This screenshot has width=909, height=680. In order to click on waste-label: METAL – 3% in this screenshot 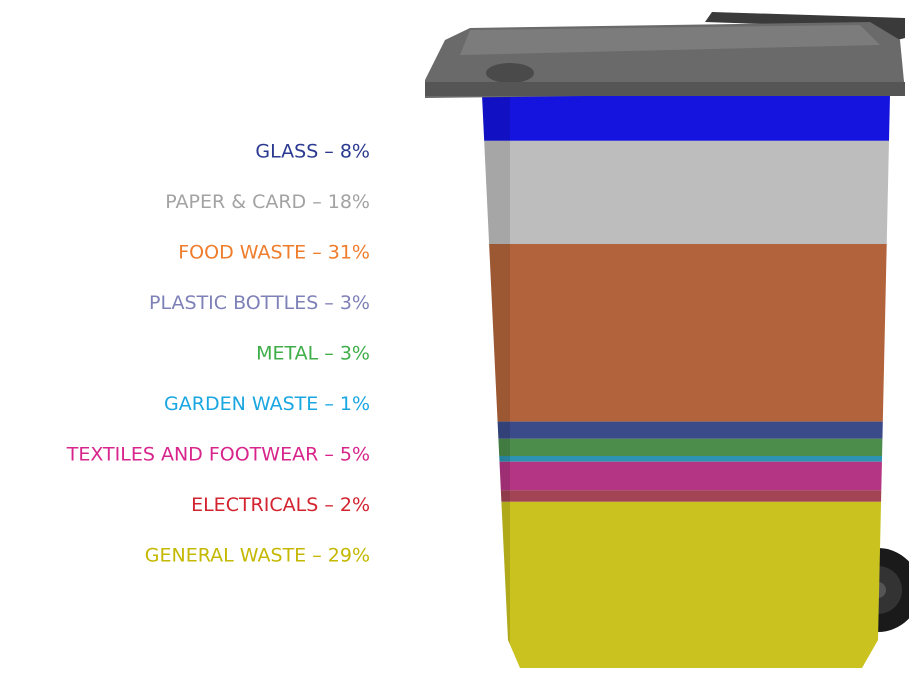, I will do `click(313, 354)`.